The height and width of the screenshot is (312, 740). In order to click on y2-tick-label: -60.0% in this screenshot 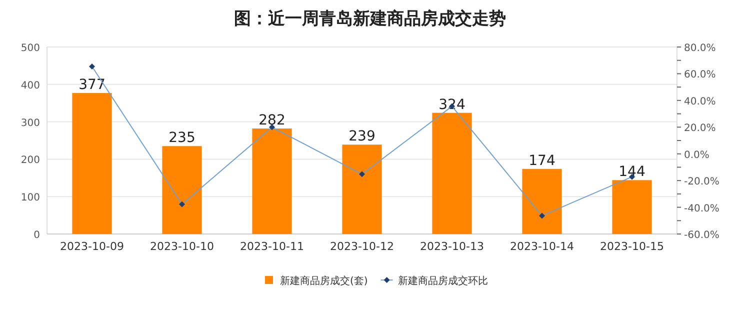, I will do `click(702, 235)`.